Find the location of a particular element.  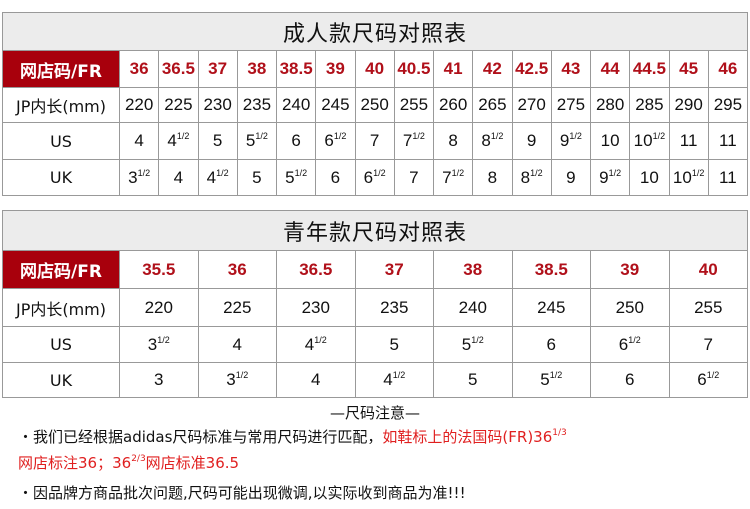

fr-cell: 38.5 is located at coordinates (551, 269).